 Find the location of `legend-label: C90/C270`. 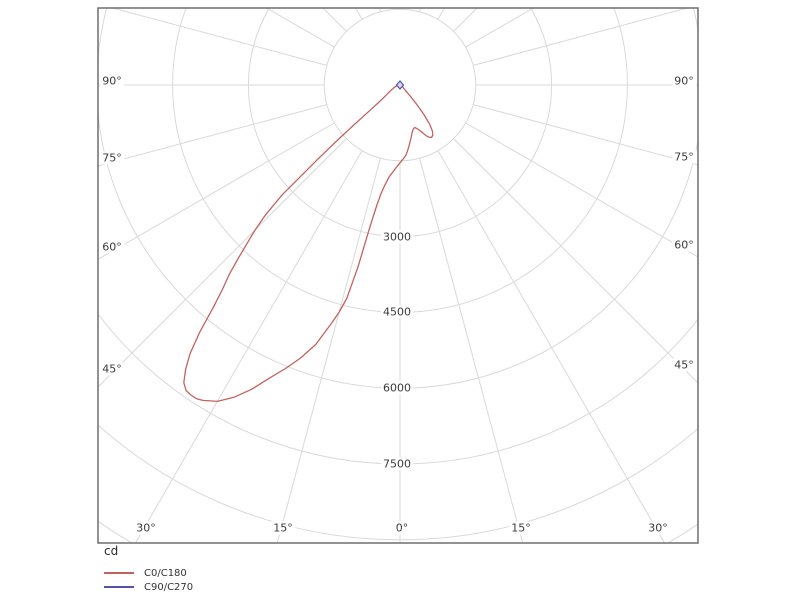

legend-label: C90/C270 is located at coordinates (169, 587).